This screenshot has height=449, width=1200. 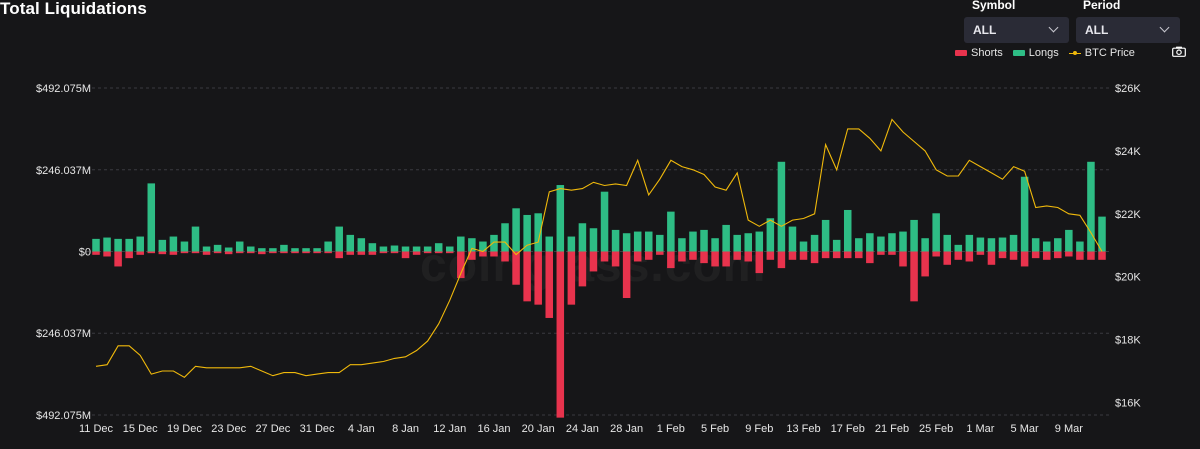 I want to click on symbol-select-value: ALL, so click(x=985, y=30).